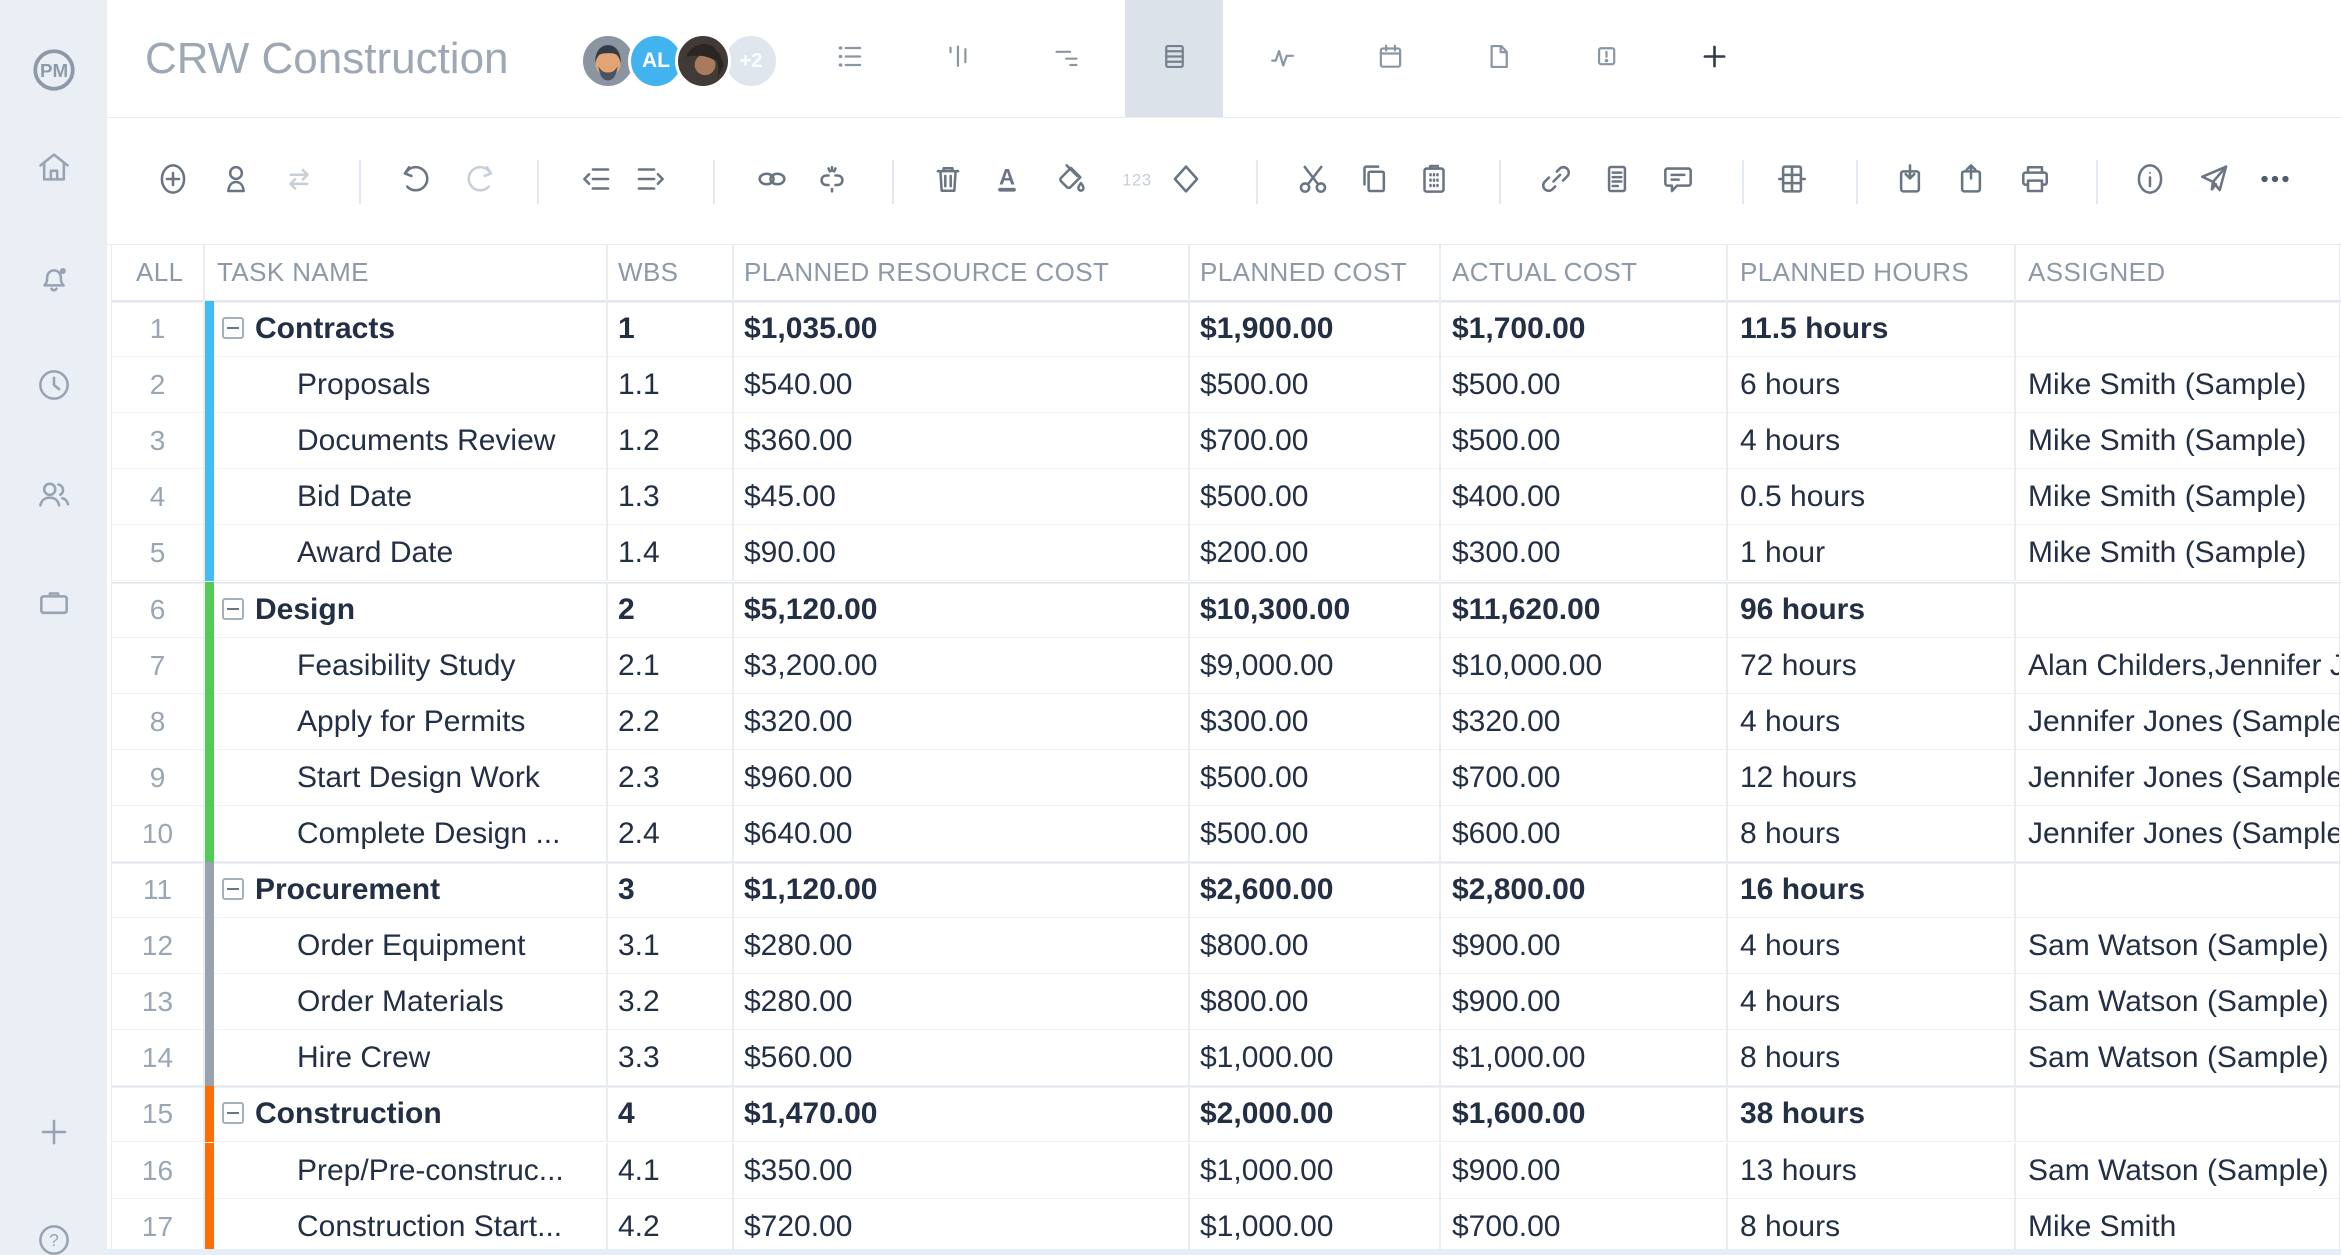  Describe the element at coordinates (157, 609) in the screenshot. I see `row-number: 6` at that location.